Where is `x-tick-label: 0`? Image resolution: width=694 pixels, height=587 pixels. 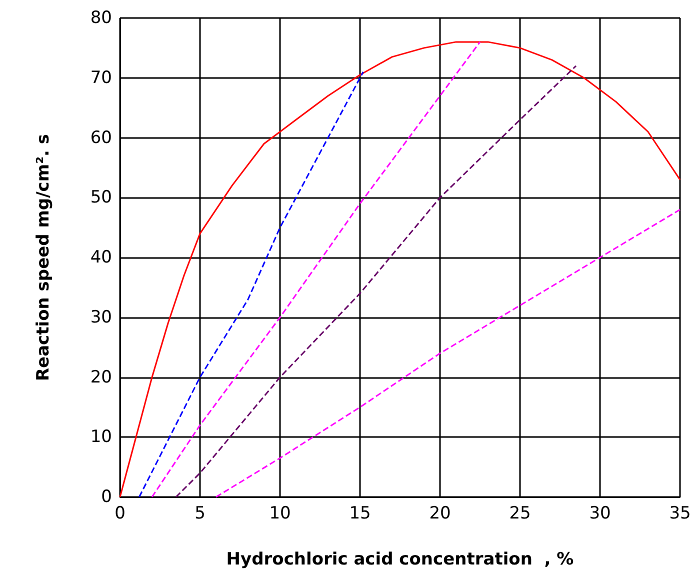
x-tick-label: 0 is located at coordinates (120, 514).